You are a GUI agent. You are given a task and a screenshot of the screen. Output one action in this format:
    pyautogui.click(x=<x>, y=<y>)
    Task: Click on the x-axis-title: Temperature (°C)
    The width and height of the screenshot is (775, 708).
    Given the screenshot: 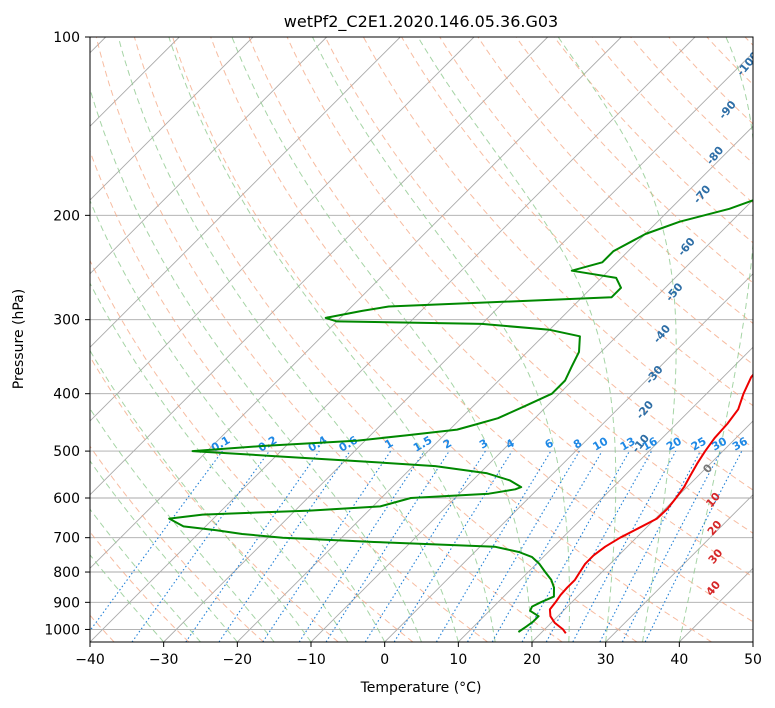 What is the action you would take?
    pyautogui.click(x=421, y=688)
    